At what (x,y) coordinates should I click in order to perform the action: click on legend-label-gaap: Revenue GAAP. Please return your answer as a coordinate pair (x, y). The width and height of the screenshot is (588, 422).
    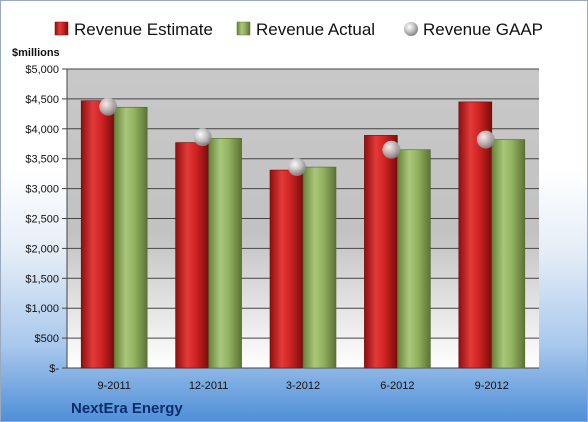
    Looking at the image, I should click on (483, 29).